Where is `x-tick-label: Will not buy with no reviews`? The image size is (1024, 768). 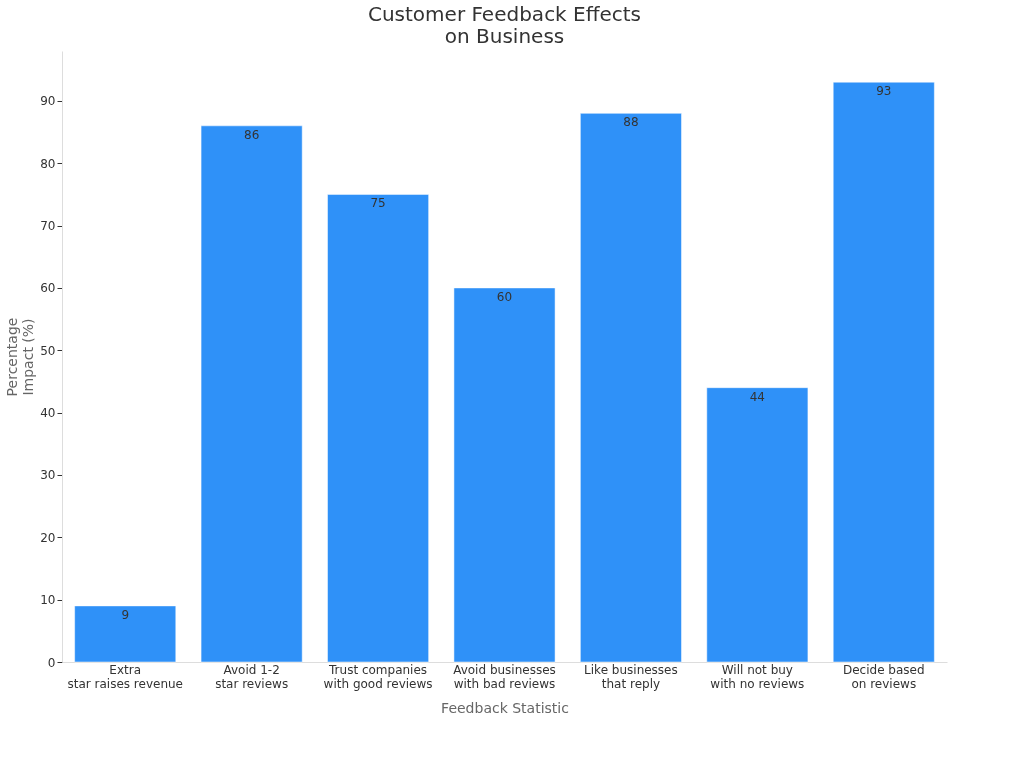 x-tick-label: Will not buy with no reviews is located at coordinates (757, 676).